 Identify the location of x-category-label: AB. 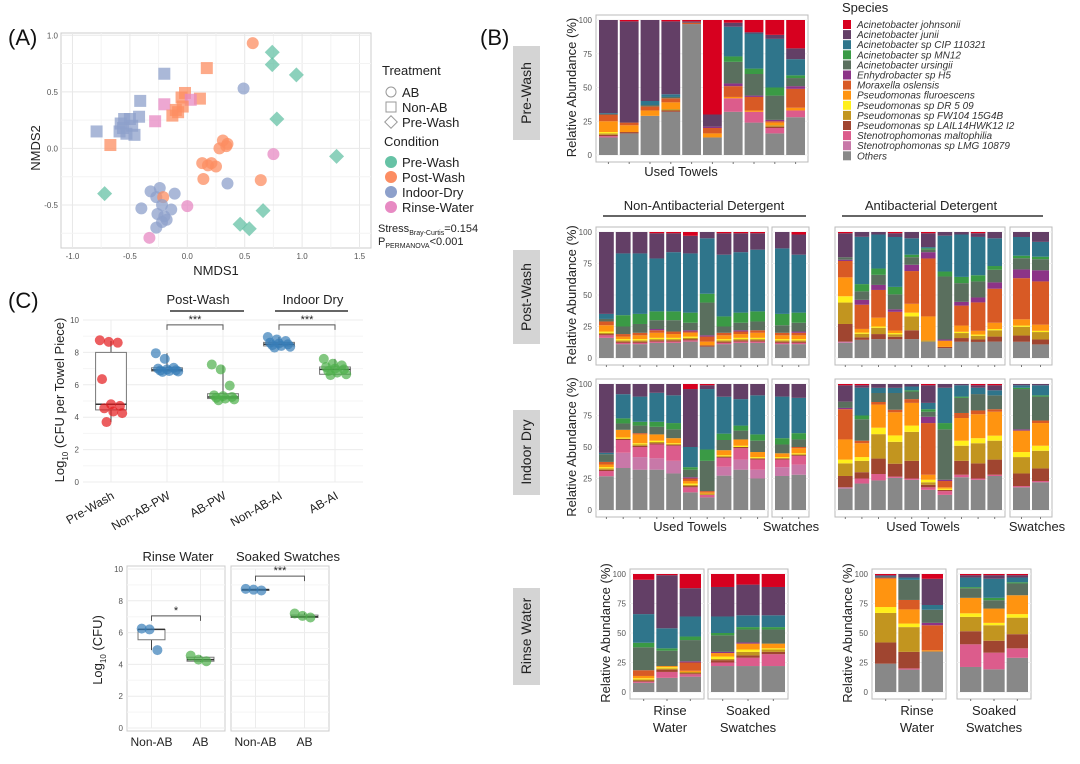
(200, 742).